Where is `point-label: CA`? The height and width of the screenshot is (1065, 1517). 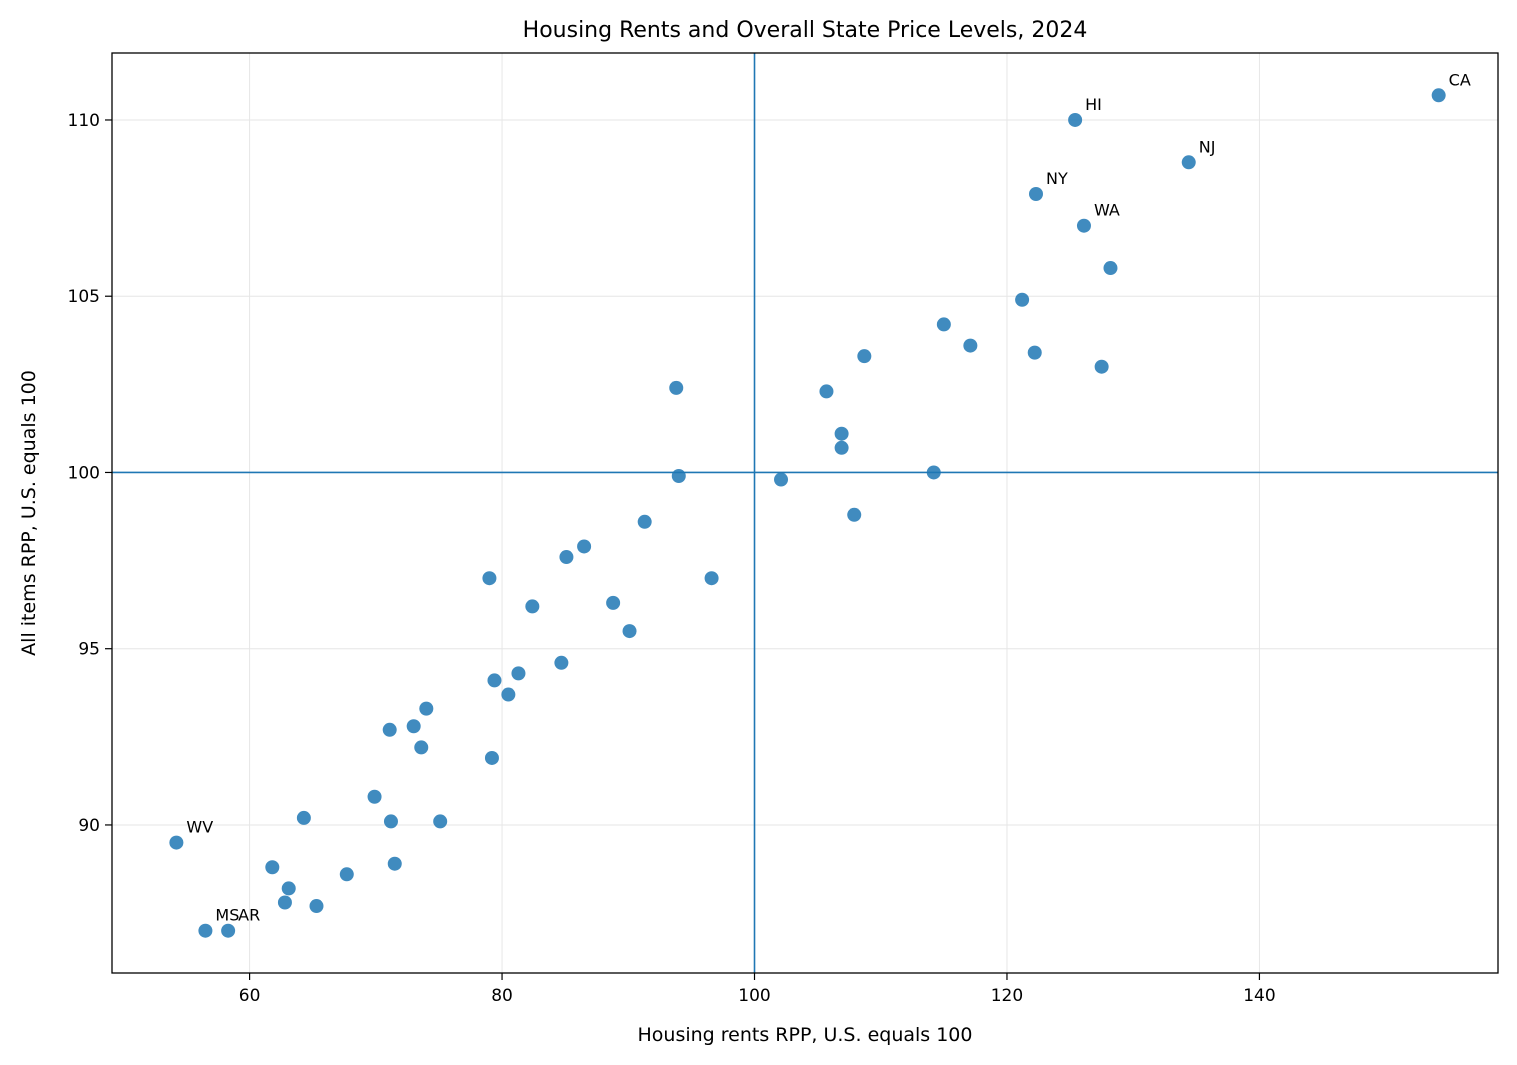
point-label: CA is located at coordinates (1460, 79).